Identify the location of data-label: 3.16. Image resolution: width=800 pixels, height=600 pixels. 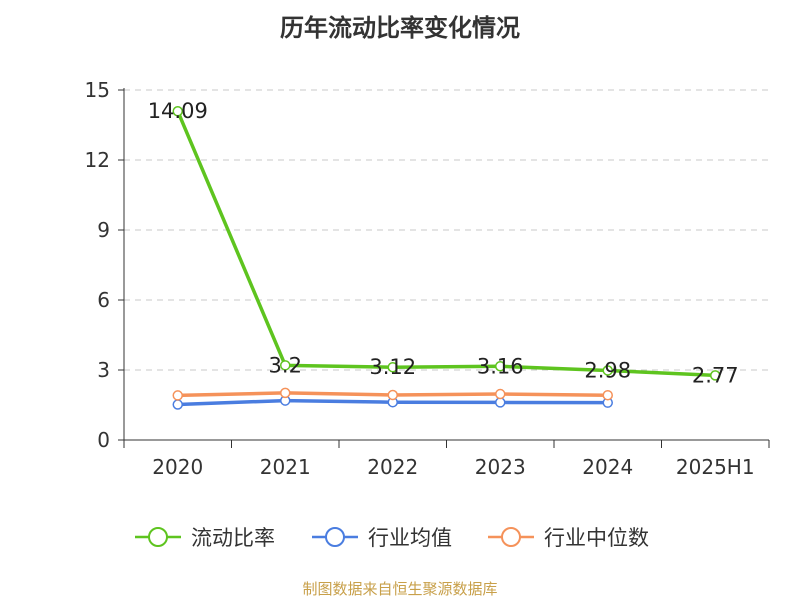
(500, 366).